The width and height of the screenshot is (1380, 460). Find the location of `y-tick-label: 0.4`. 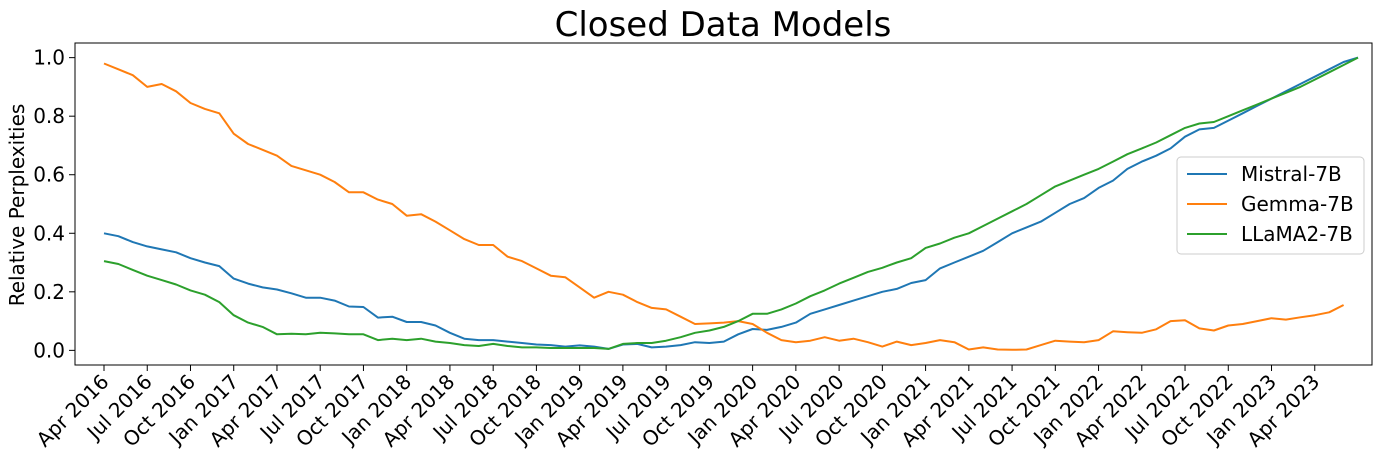

y-tick-label: 0.4 is located at coordinates (49, 233).